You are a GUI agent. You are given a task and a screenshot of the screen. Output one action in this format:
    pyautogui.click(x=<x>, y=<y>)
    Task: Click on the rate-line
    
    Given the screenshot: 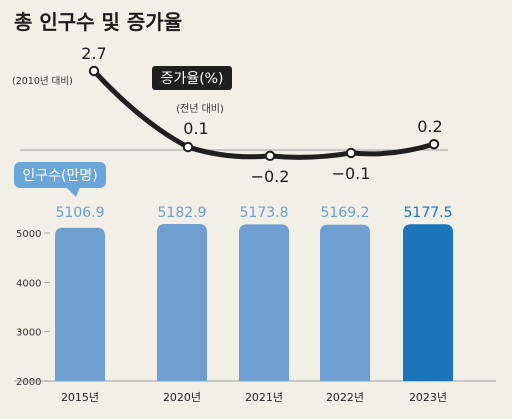 What is the action you would take?
    pyautogui.click(x=264, y=114)
    